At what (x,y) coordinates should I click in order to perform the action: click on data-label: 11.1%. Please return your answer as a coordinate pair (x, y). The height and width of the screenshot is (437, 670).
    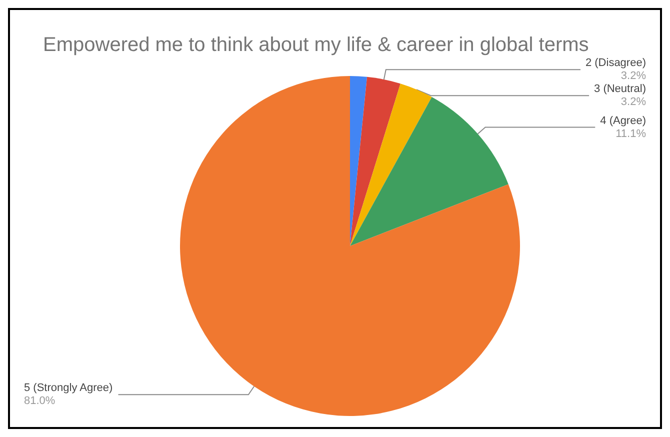
    Looking at the image, I should click on (631, 134).